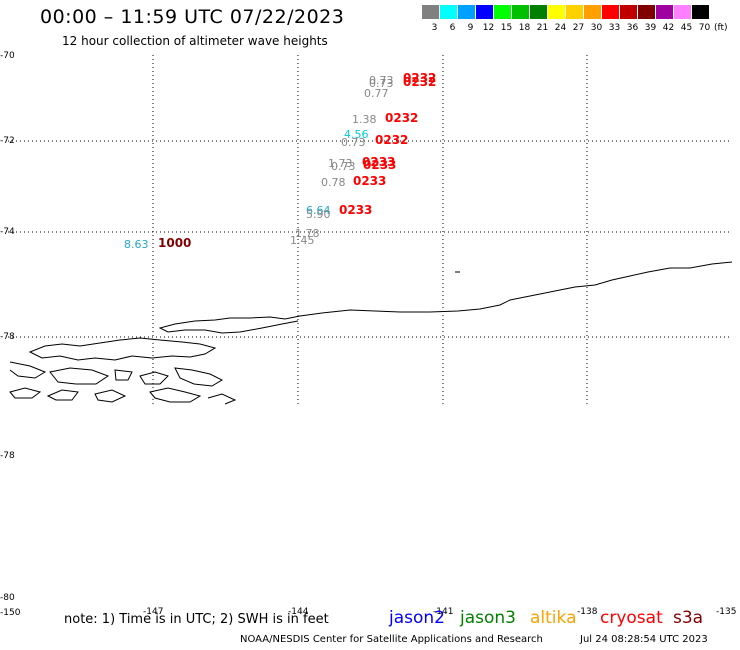 Image resolution: width=740 pixels, height=650 pixels. Describe the element at coordinates (356, 134) in the screenshot. I see `wave-height-label: 4.56` at that location.